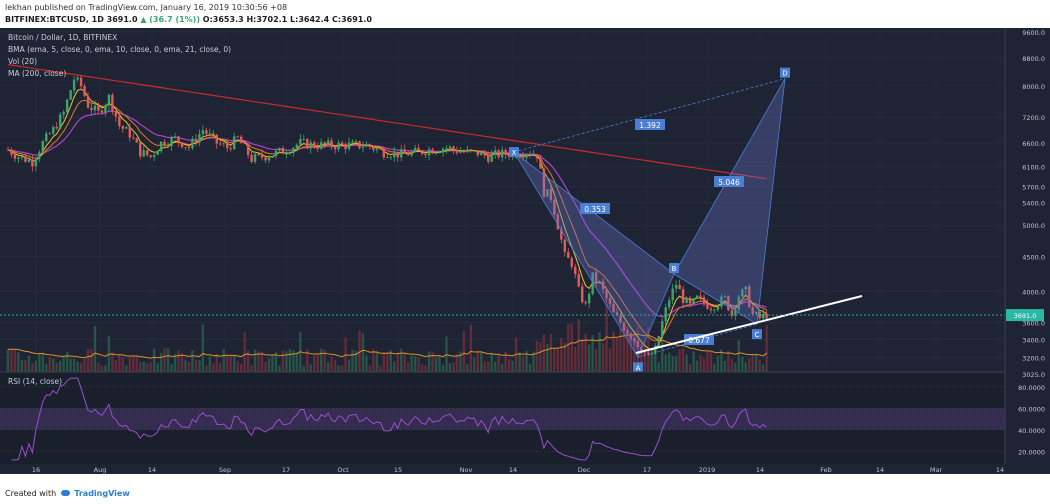  What do you see at coordinates (749, 324) in the screenshot?
I see `support-trendline` at bounding box center [749, 324].